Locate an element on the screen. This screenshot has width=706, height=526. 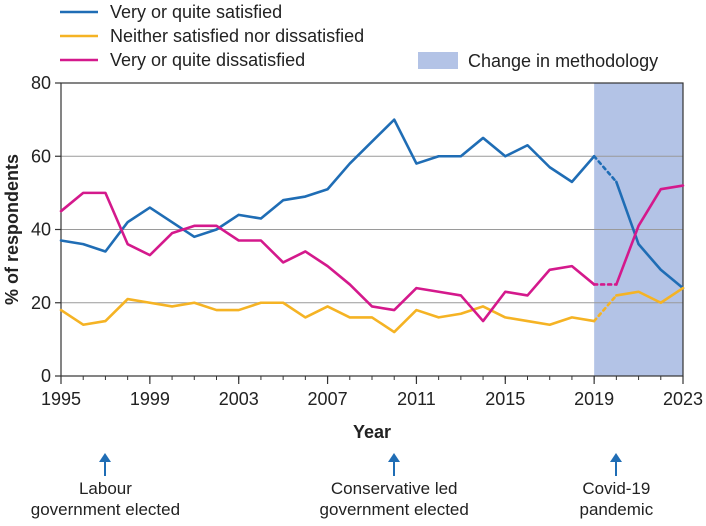
x-tick-label: 1995 is located at coordinates (61, 399).